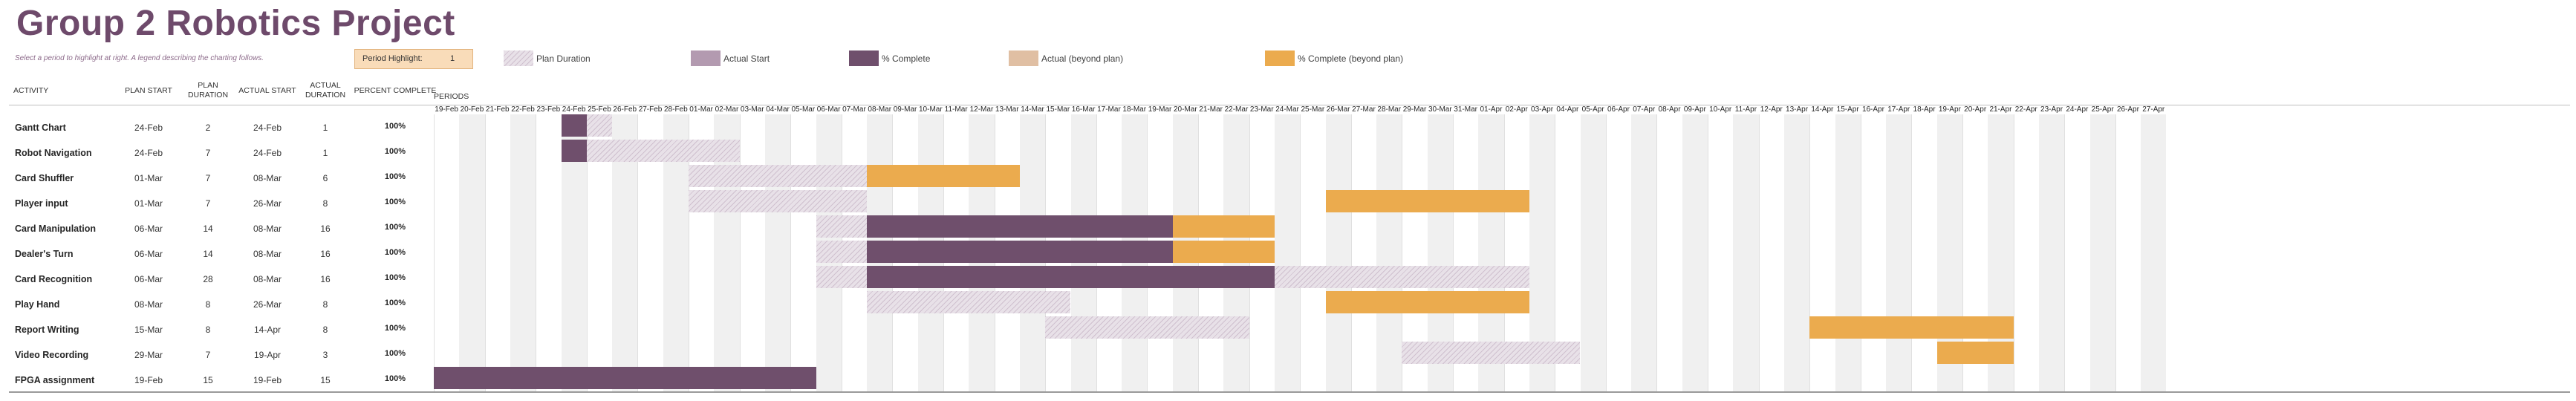  Describe the element at coordinates (1669, 109) in the screenshot. I see `day-label: 08-Apr` at that location.